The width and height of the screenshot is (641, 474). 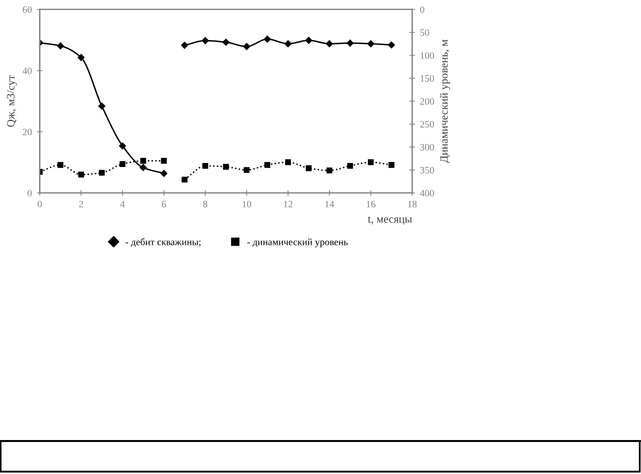 I want to click on y2-axis-title: Динамический уровень, м, so click(x=445, y=101).